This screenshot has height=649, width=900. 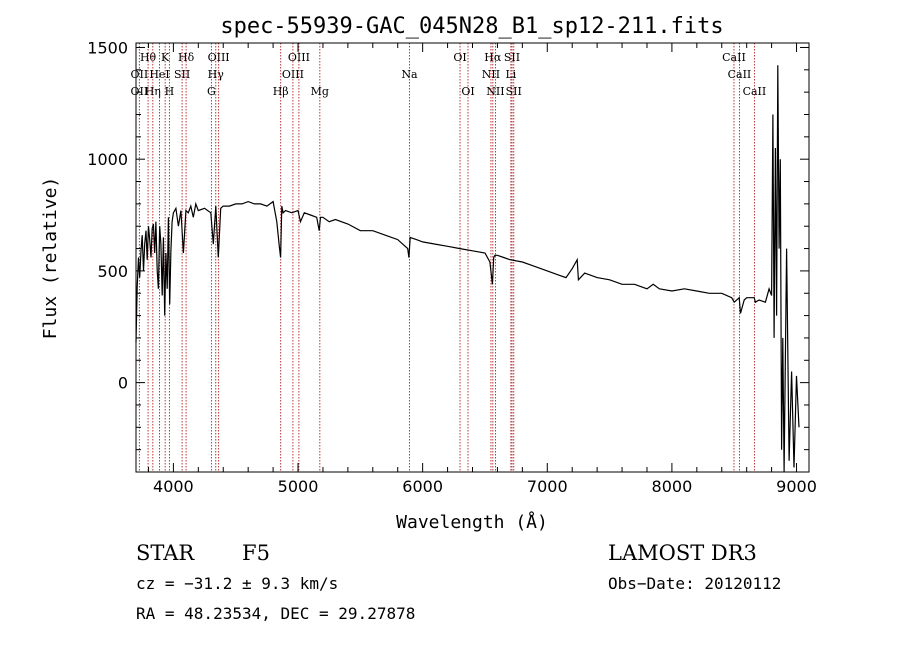 What do you see at coordinates (796, 486) in the screenshot?
I see `x-tick-label: 9000` at bounding box center [796, 486].